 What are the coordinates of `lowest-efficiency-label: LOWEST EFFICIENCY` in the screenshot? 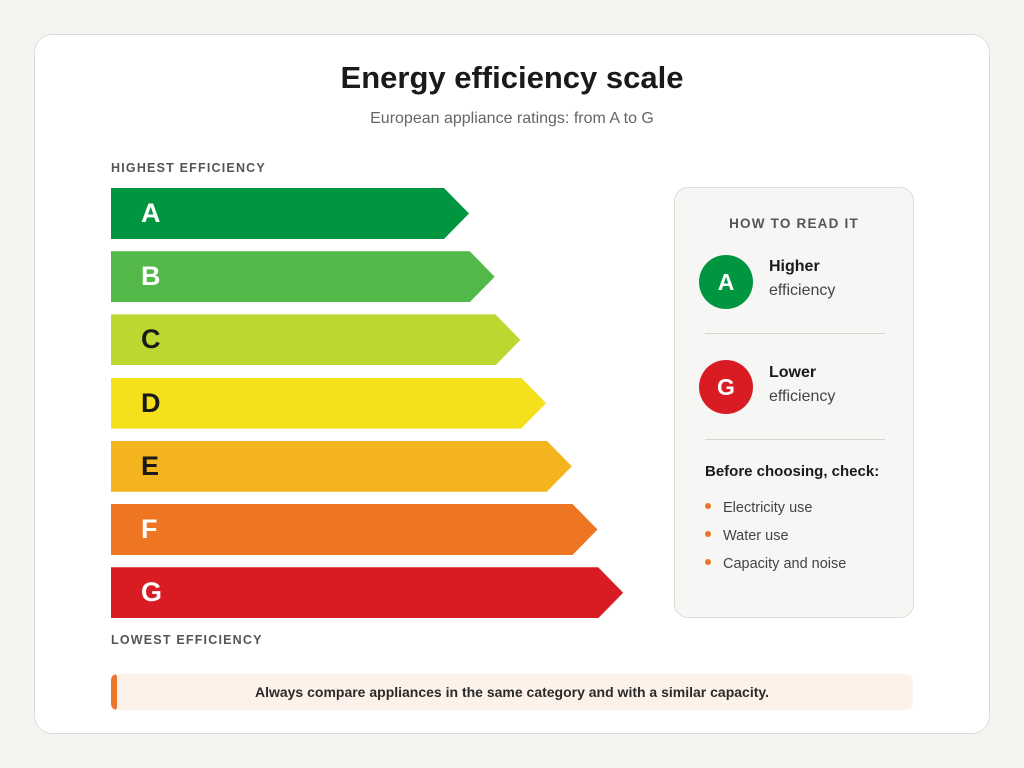 It's located at (187, 640).